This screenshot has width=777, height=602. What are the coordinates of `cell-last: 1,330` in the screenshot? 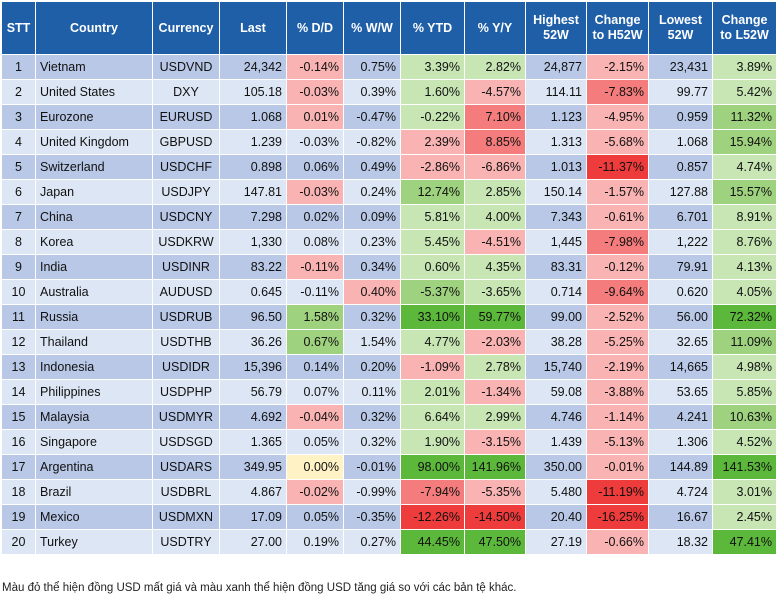 It's located at (253, 242).